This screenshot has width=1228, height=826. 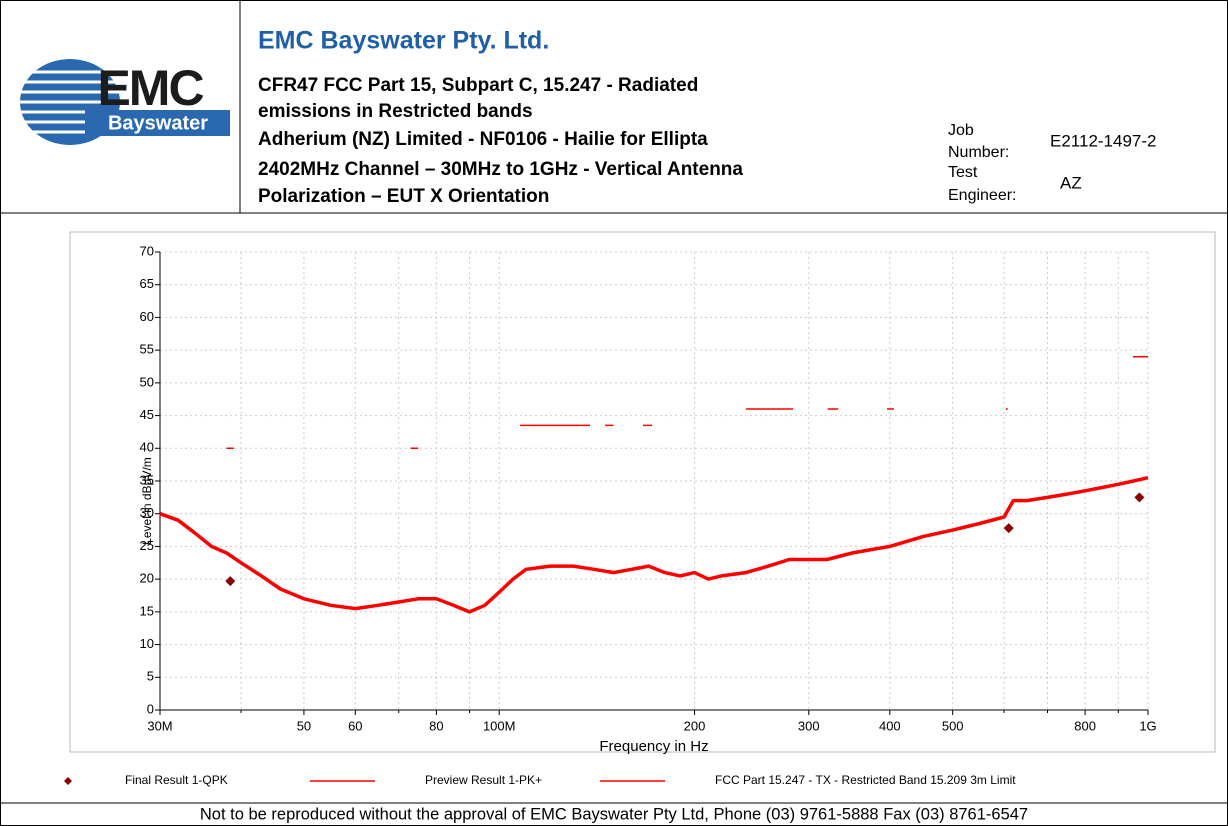 I want to click on y-tick-label: 20, so click(x=147, y=578).